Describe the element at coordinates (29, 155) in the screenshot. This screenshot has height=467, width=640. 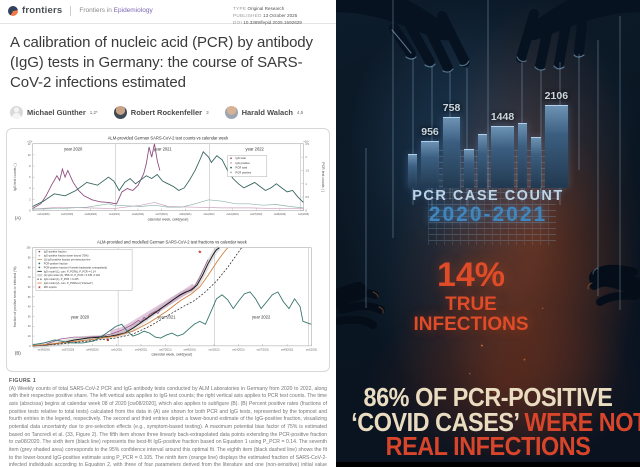
I see `svg-text: 10` at that location.